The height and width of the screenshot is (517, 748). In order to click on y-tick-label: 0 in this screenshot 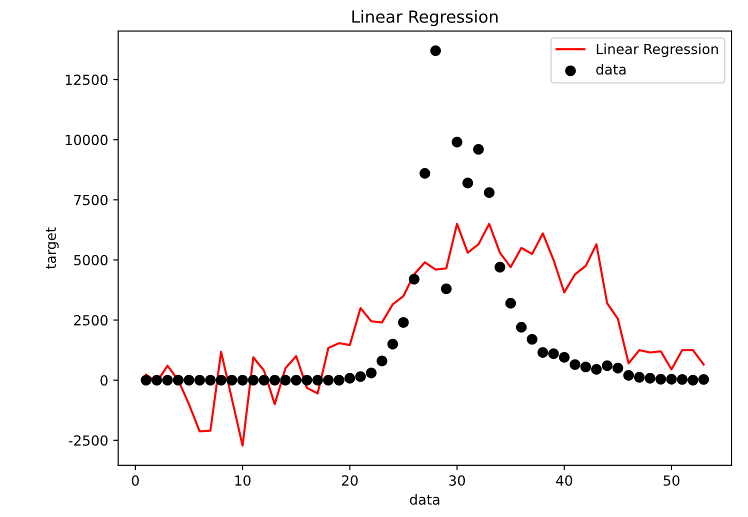, I will do `click(104, 380)`.